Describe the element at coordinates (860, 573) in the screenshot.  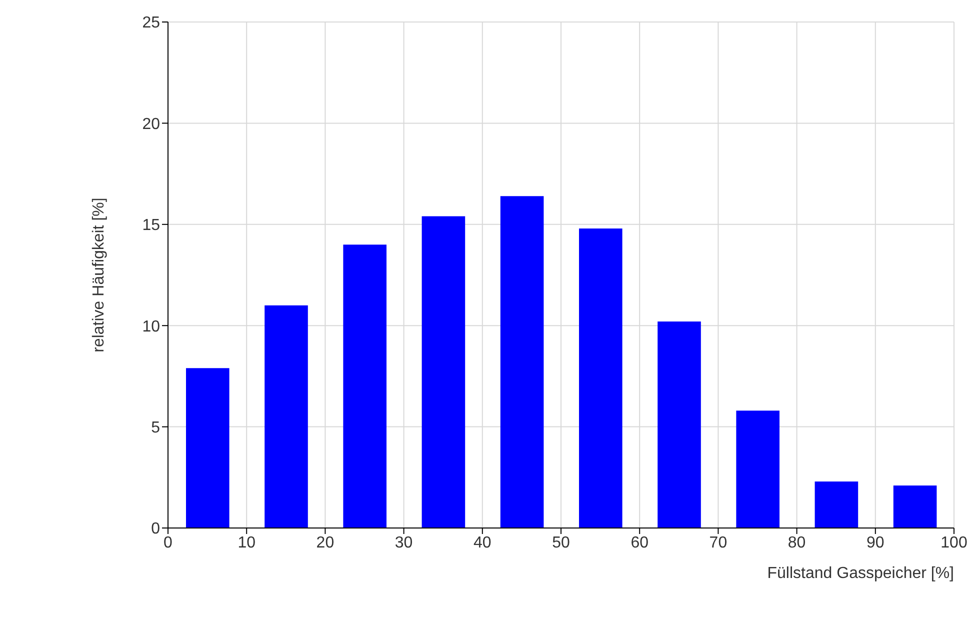
I see `x-axis-title: Füllstand Gasspeicher [%]` at that location.